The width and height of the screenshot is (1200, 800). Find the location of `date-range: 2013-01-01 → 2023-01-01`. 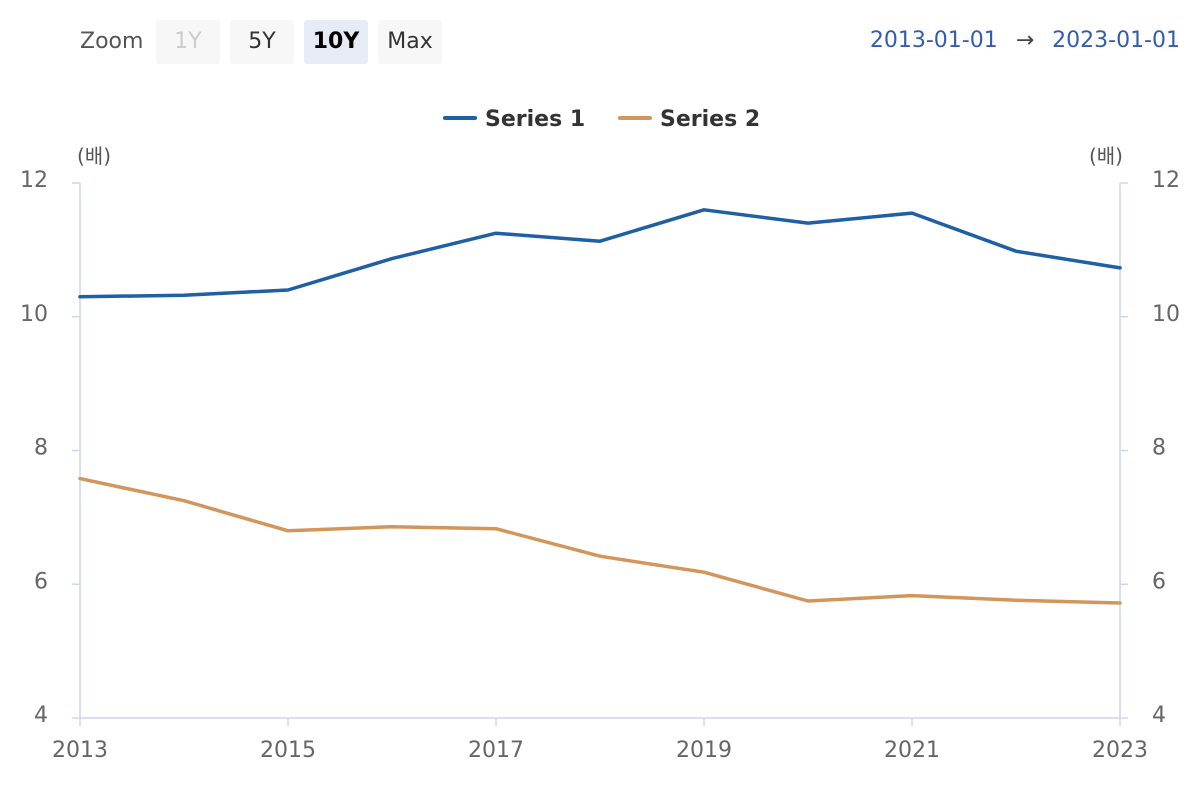

date-range: 2013-01-01 → 2023-01-01 is located at coordinates (1025, 40).